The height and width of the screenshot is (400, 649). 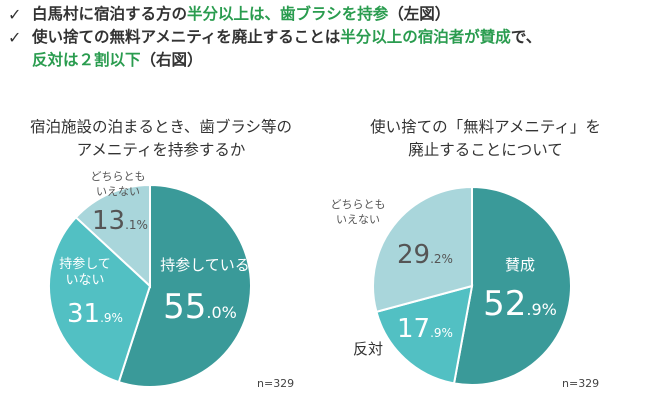 I want to click on left-chart-title: 宿泊施設の泊まるとき、歯ブラシ等の アメニティを持参するか, so click(x=161, y=139).